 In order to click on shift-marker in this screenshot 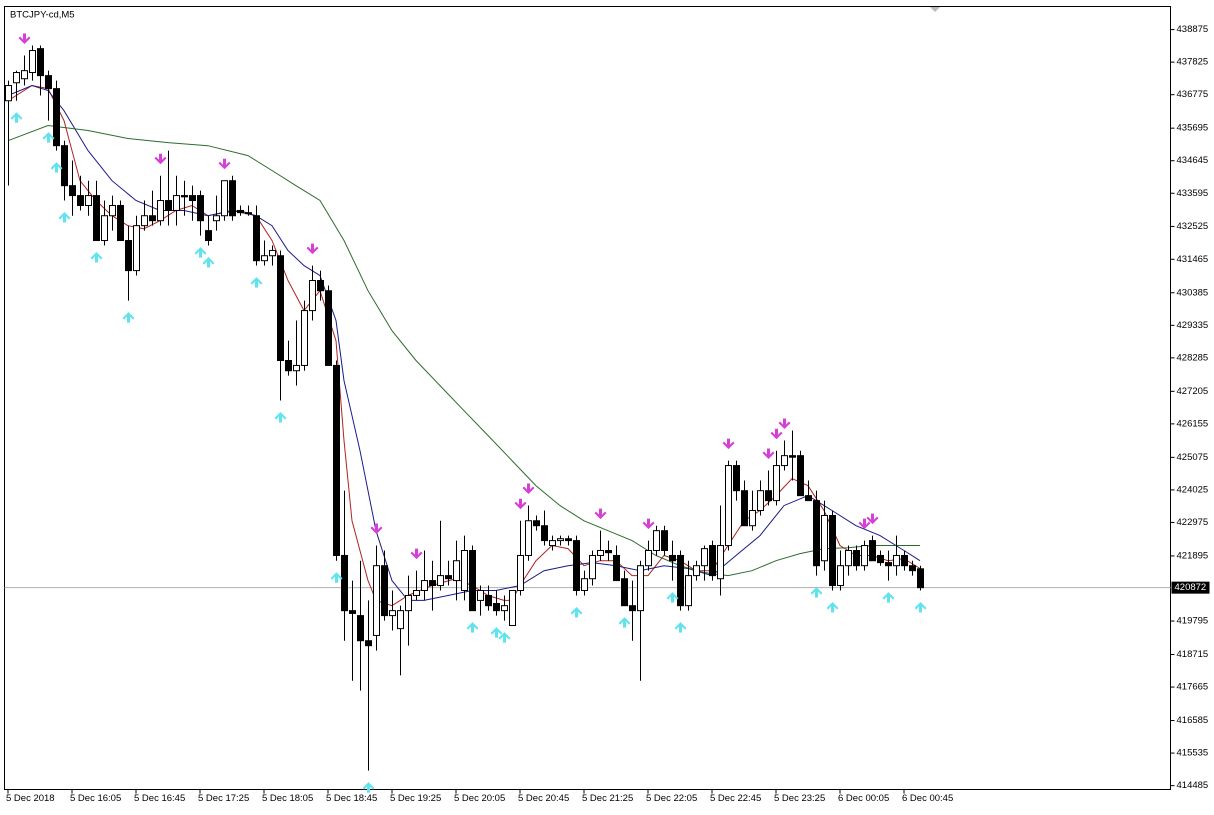, I will do `click(935, 9)`.